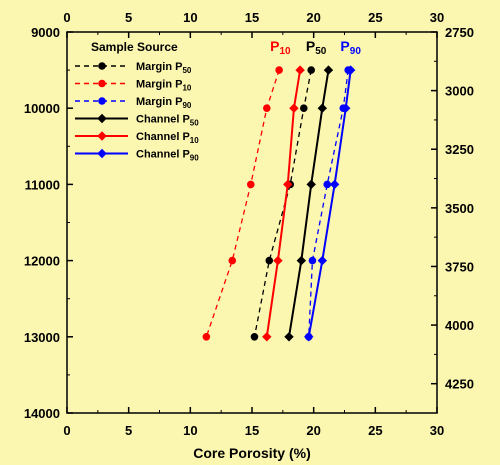 Image resolution: width=500 pixels, height=465 pixels. What do you see at coordinates (42, 261) in the screenshot?
I see `y-left-tick-label: 12000` at bounding box center [42, 261].